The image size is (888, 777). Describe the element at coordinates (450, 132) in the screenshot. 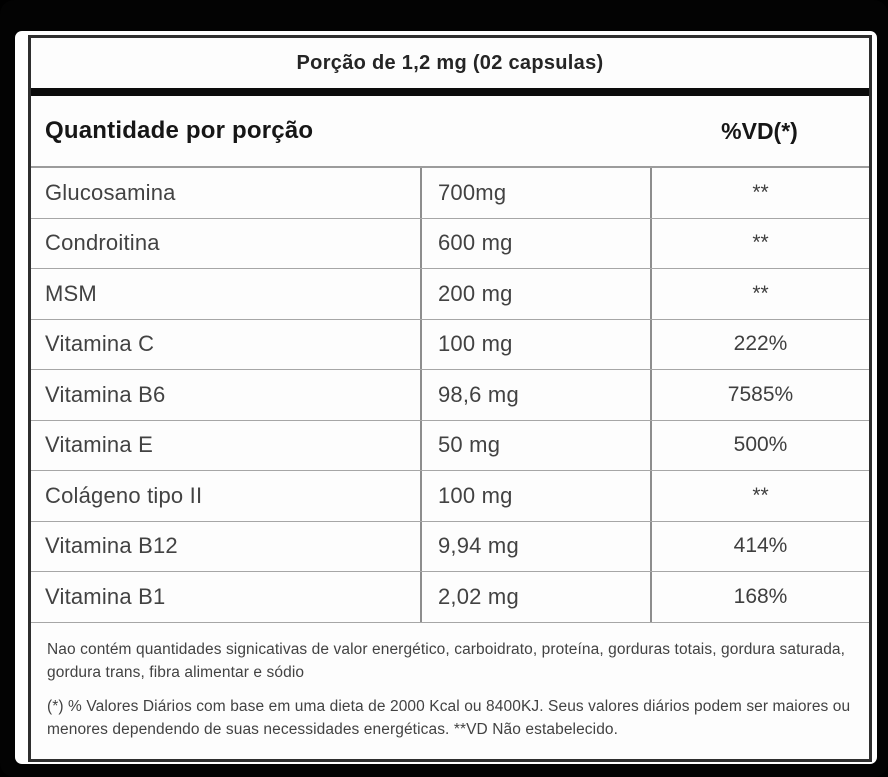

I see `columns-header-row: Quantidade por porção %VD(*)` at that location.